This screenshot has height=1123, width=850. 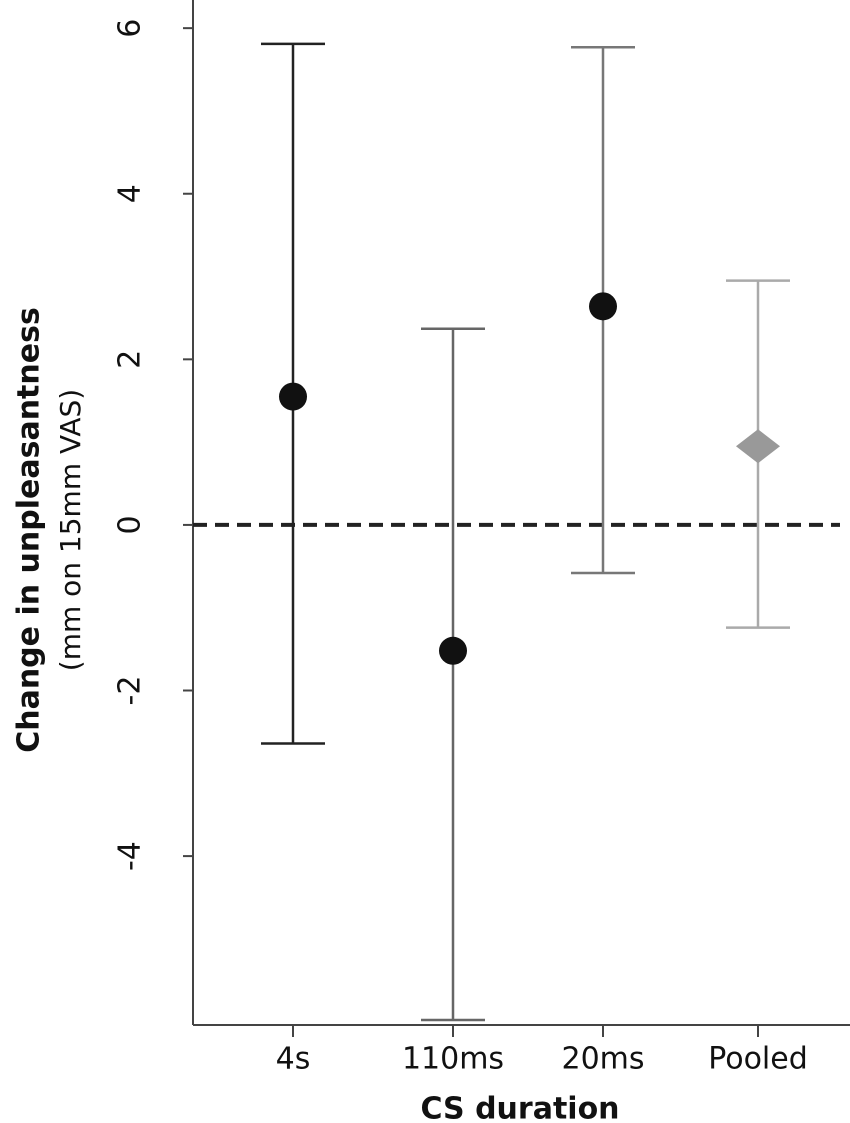 What do you see at coordinates (758, 1059) in the screenshot?
I see `x-tick-label: Pooled` at bounding box center [758, 1059].